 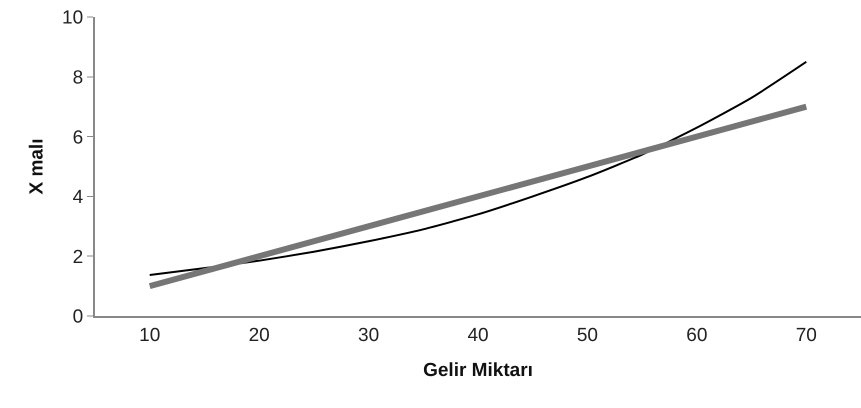 What do you see at coordinates (78, 137) in the screenshot?
I see `y-tick-label: 6` at bounding box center [78, 137].